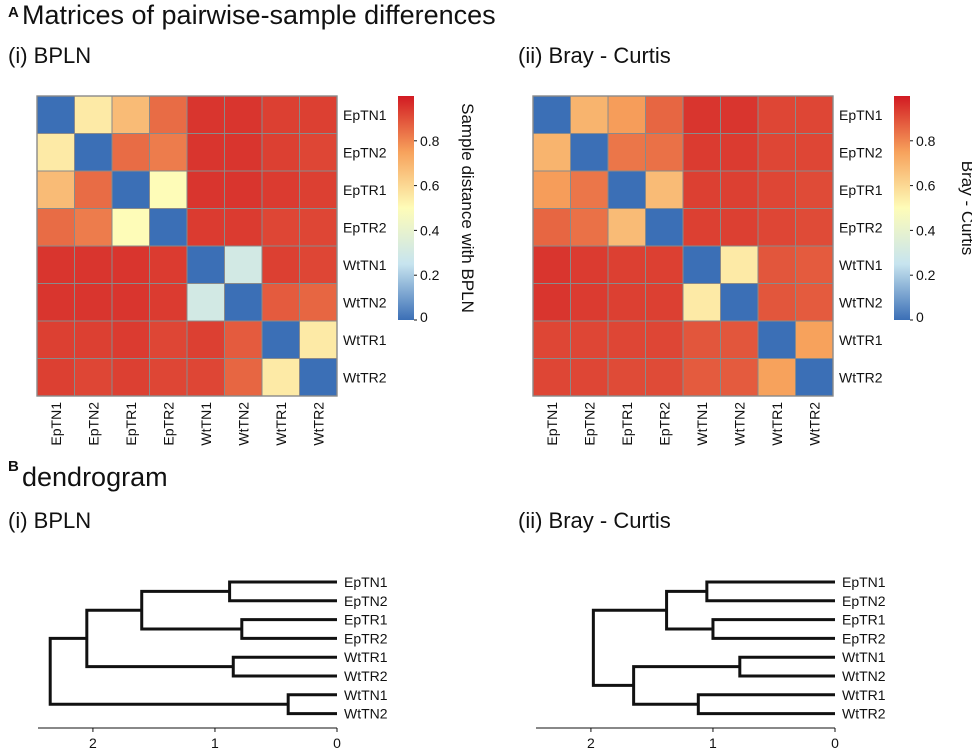 This screenshot has width=972, height=751. I want to click on column-label: WtTN1, so click(206, 424).